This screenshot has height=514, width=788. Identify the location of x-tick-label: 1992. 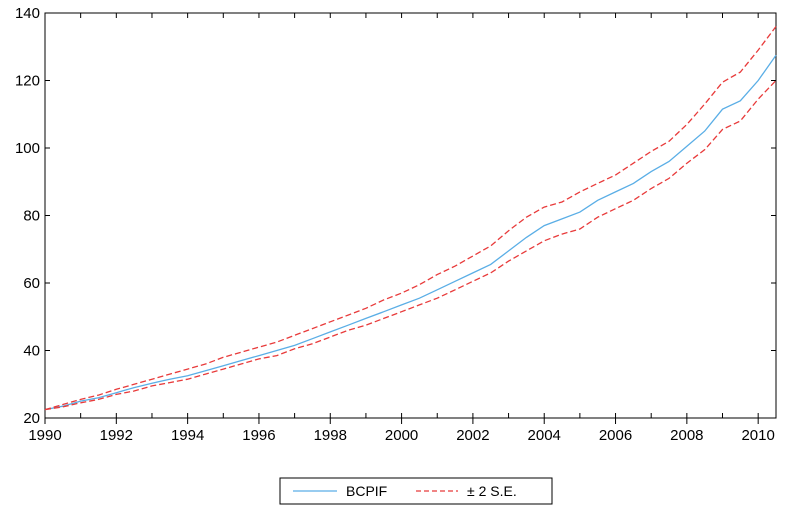
(116, 435).